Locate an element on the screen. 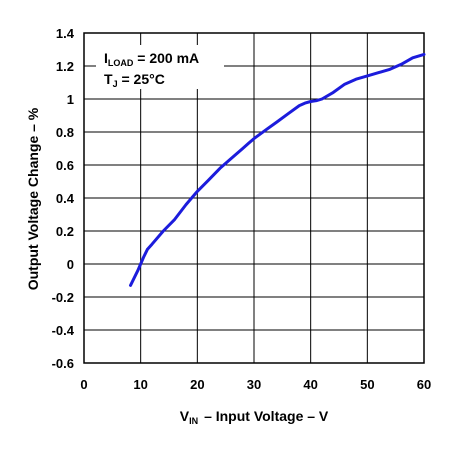 The image size is (455, 451). annotation-iload: ILOAD = 200 mA is located at coordinates (151, 59).